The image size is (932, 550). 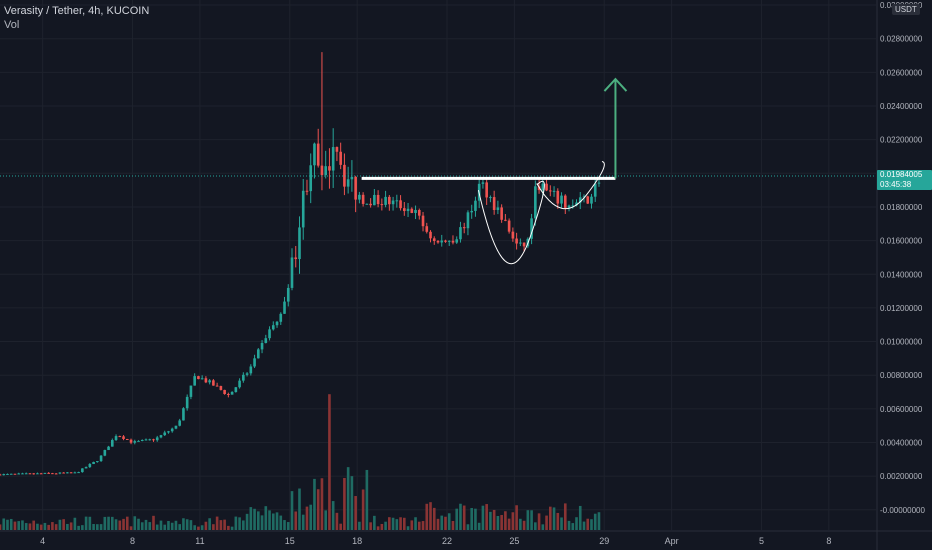 I want to click on volume-indicator-label: Vol, so click(x=12, y=25).